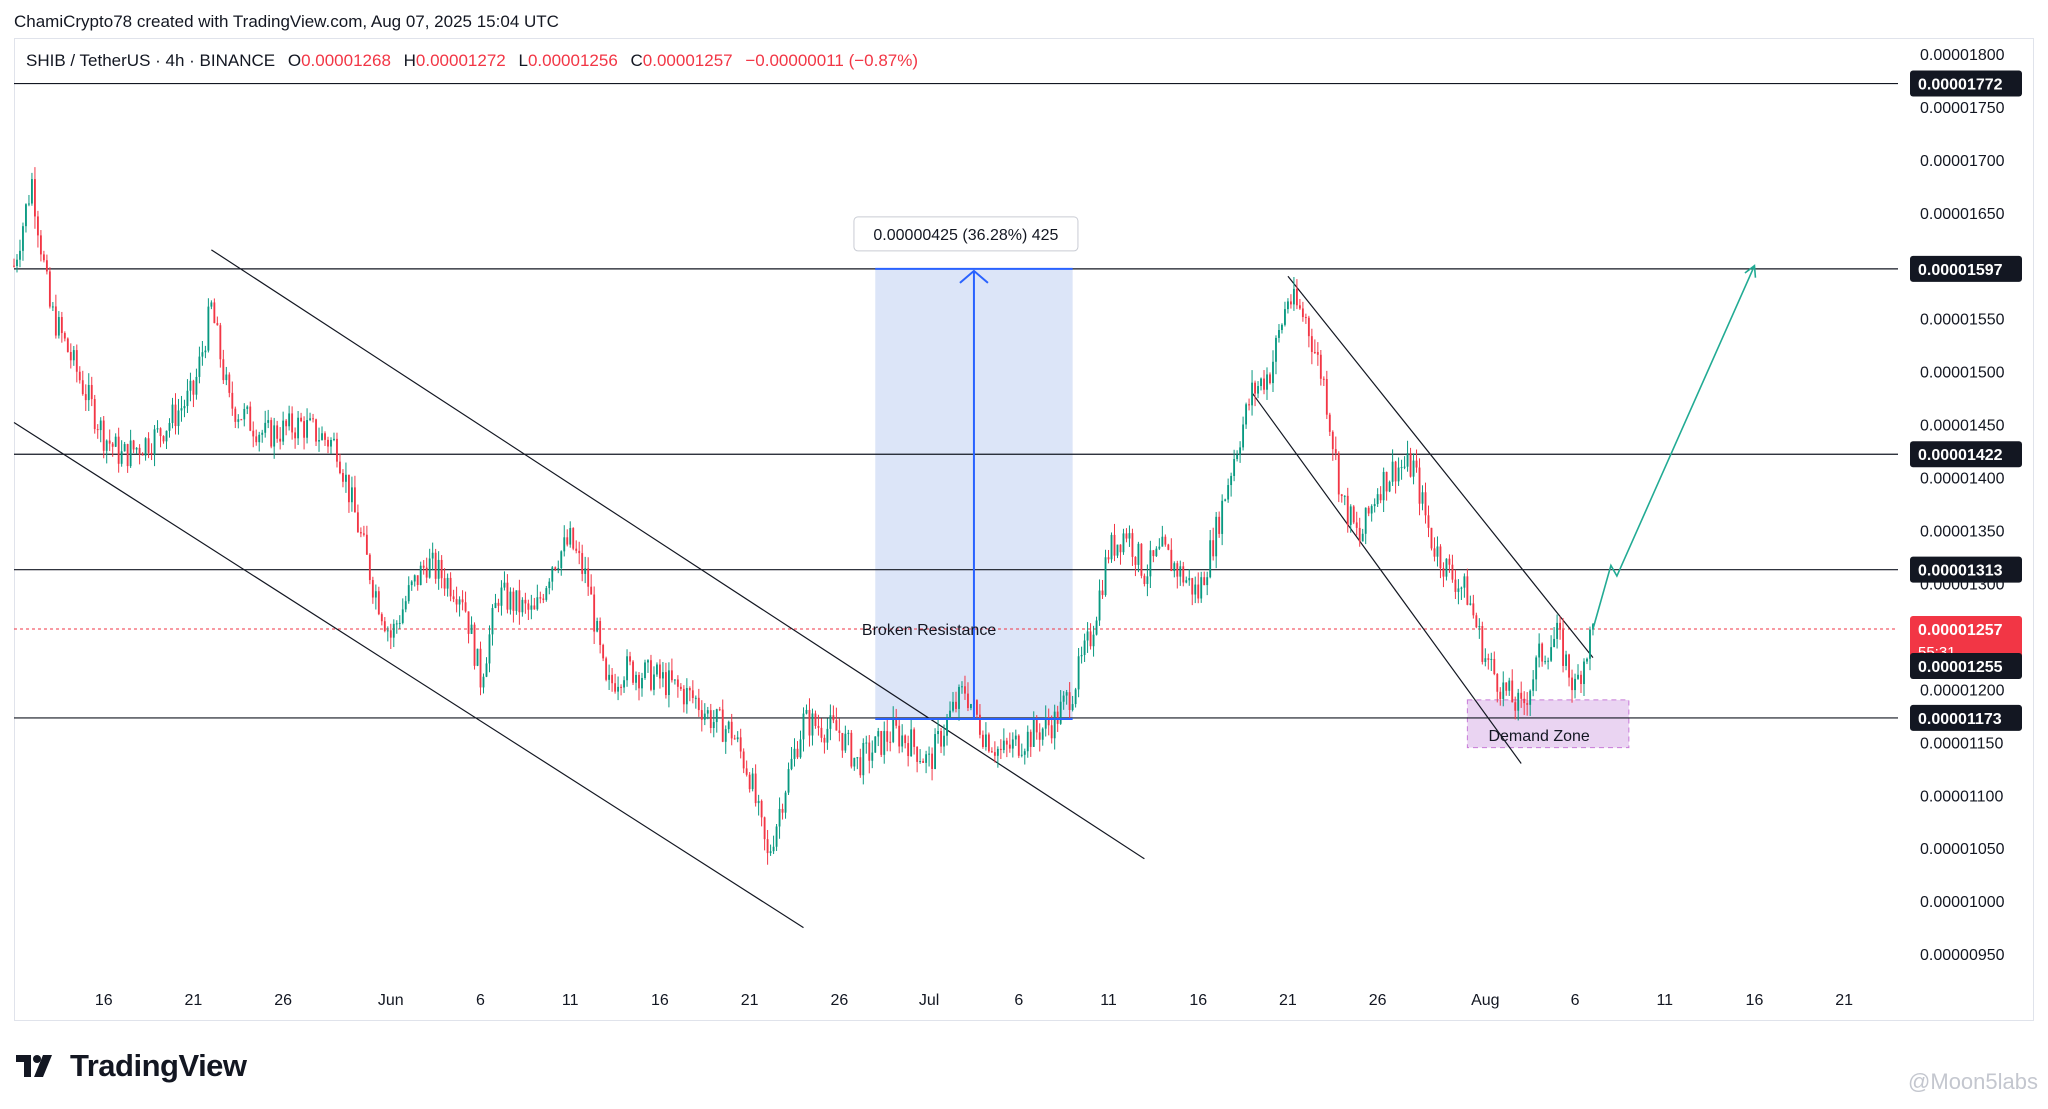 This screenshot has width=2048, height=1109. I want to click on symbol-label: SHIB / TetherUS · 4h · BINANCE, so click(151, 60).